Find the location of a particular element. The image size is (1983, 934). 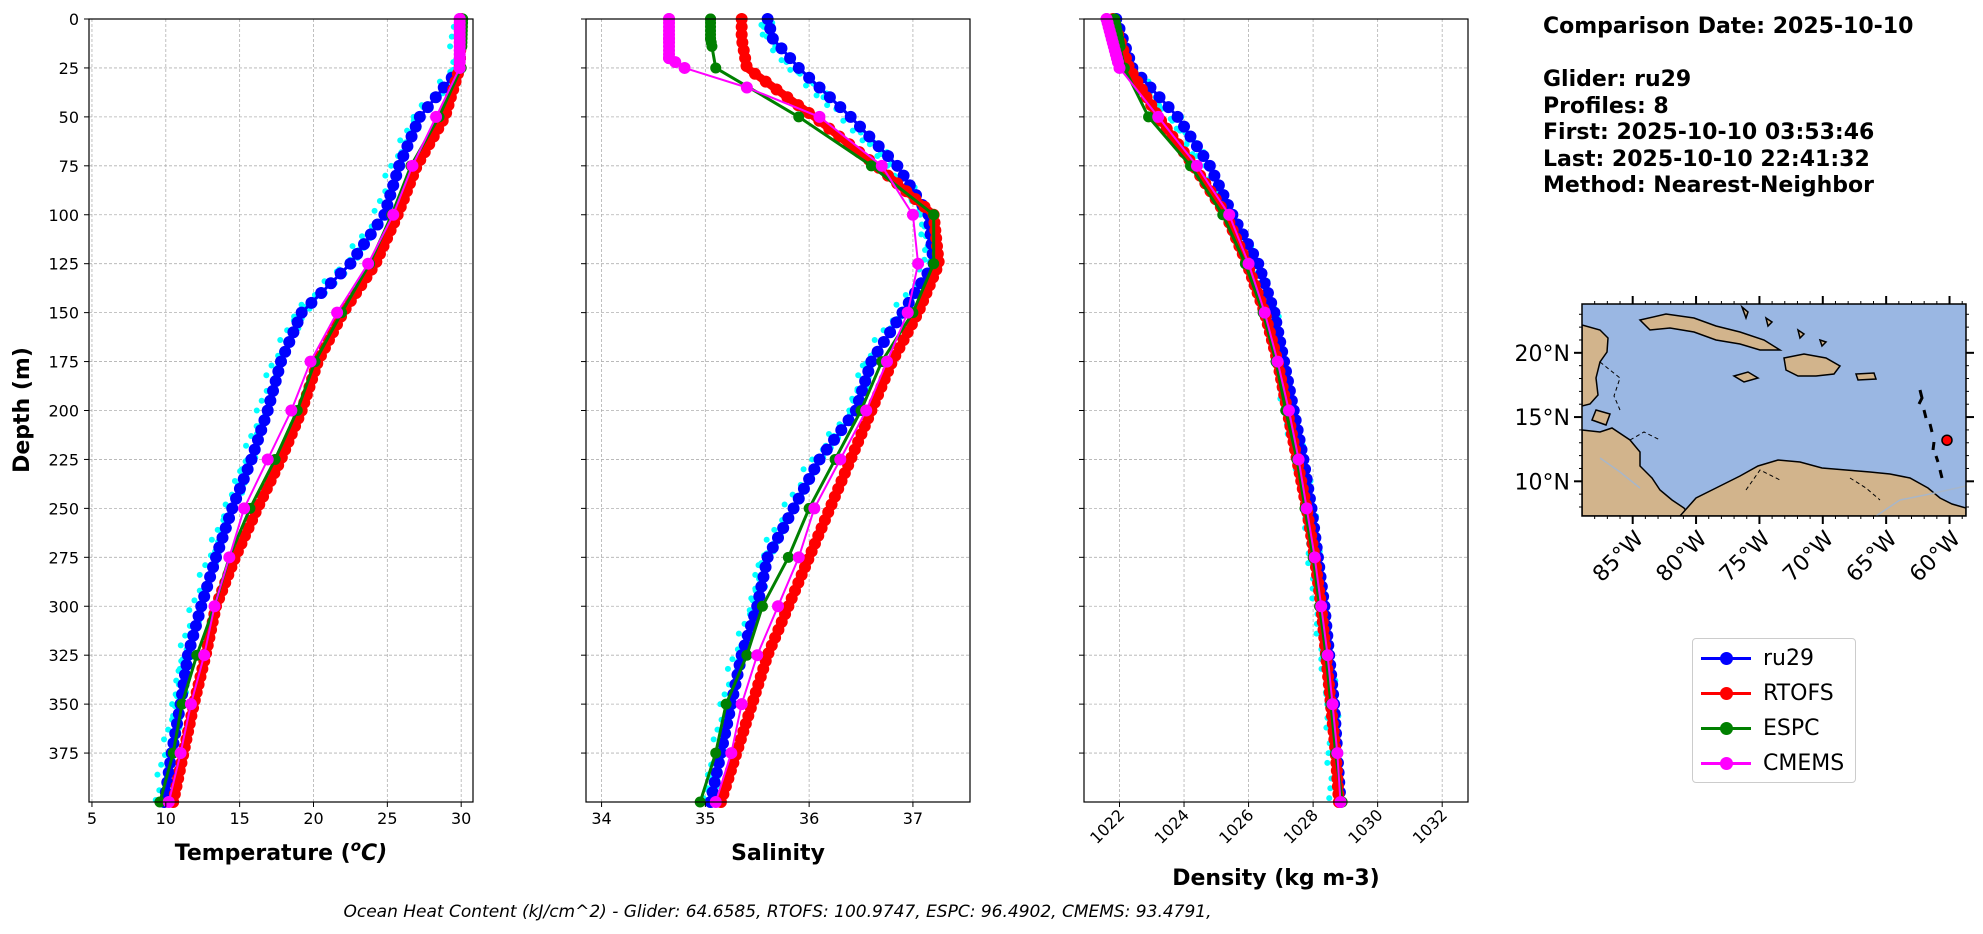

location-map: 85°W 80°W 75°W 70°W 65°W 60°W 20°N 15°N 10°N is located at coordinates (1744, 441).